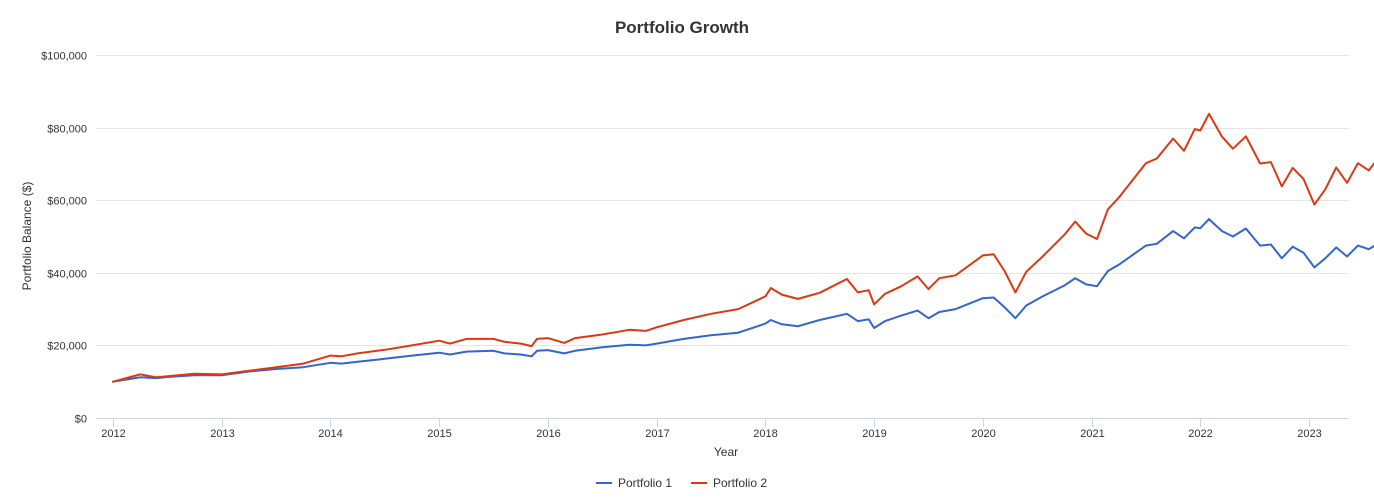 Image resolution: width=1374 pixels, height=501 pixels. I want to click on y-tick-label: $40,000, so click(67, 275).